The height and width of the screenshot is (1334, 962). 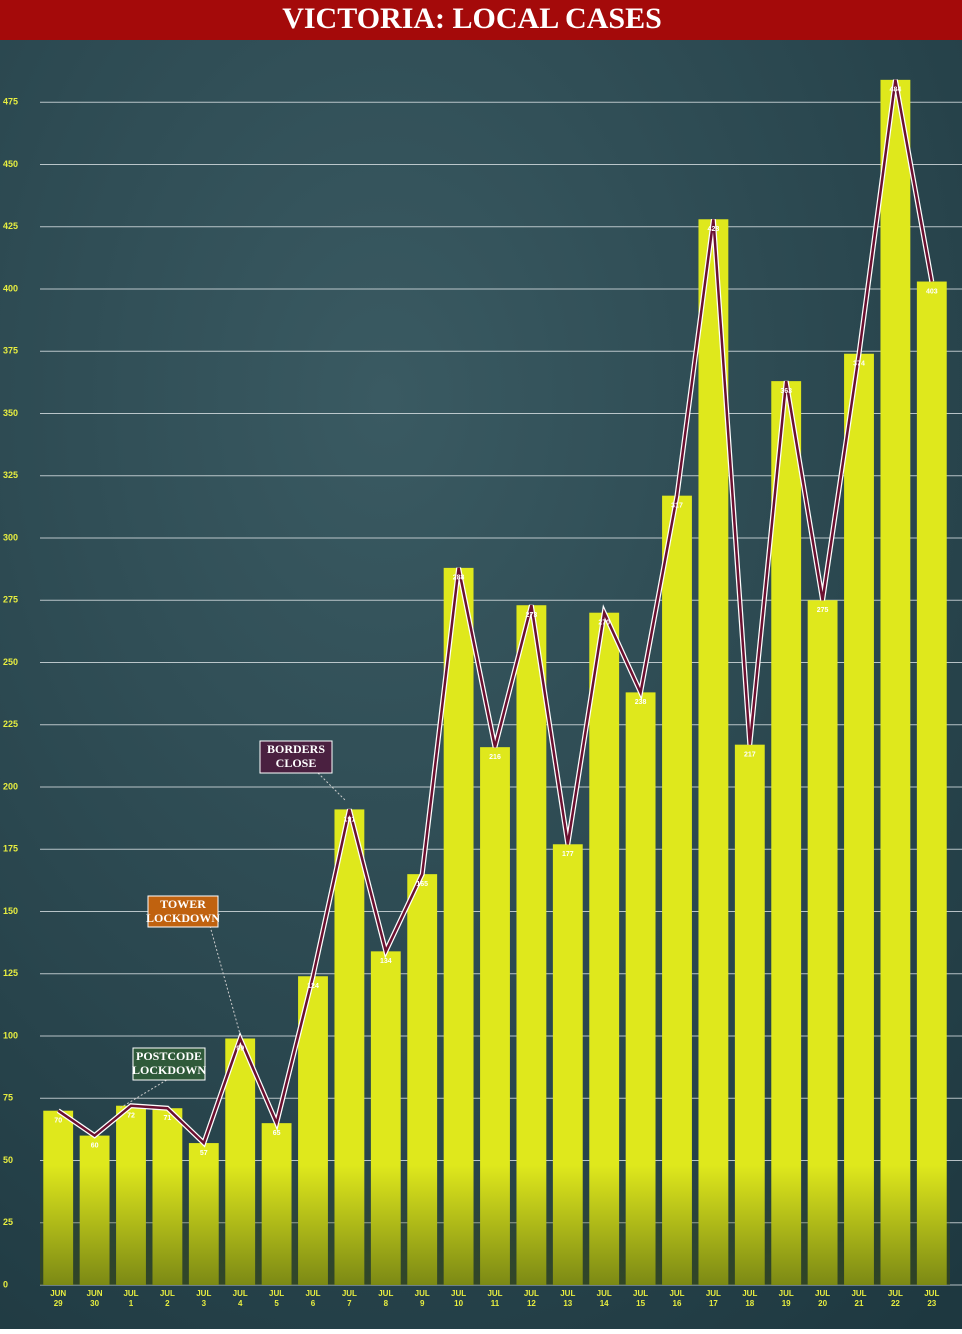 I want to click on y-tick-label: 100, so click(x=10, y=1035).